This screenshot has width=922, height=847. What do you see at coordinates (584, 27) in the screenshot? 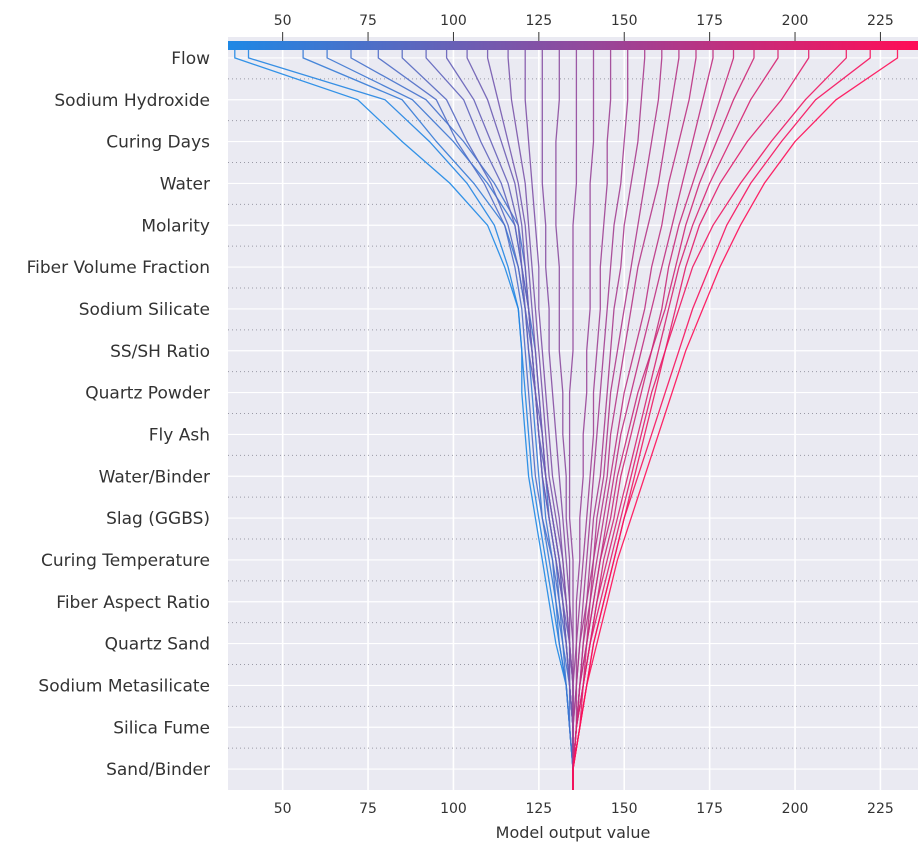
I see `top-tick-labels: 50 75 100 125 150 175 200 225` at bounding box center [584, 27].